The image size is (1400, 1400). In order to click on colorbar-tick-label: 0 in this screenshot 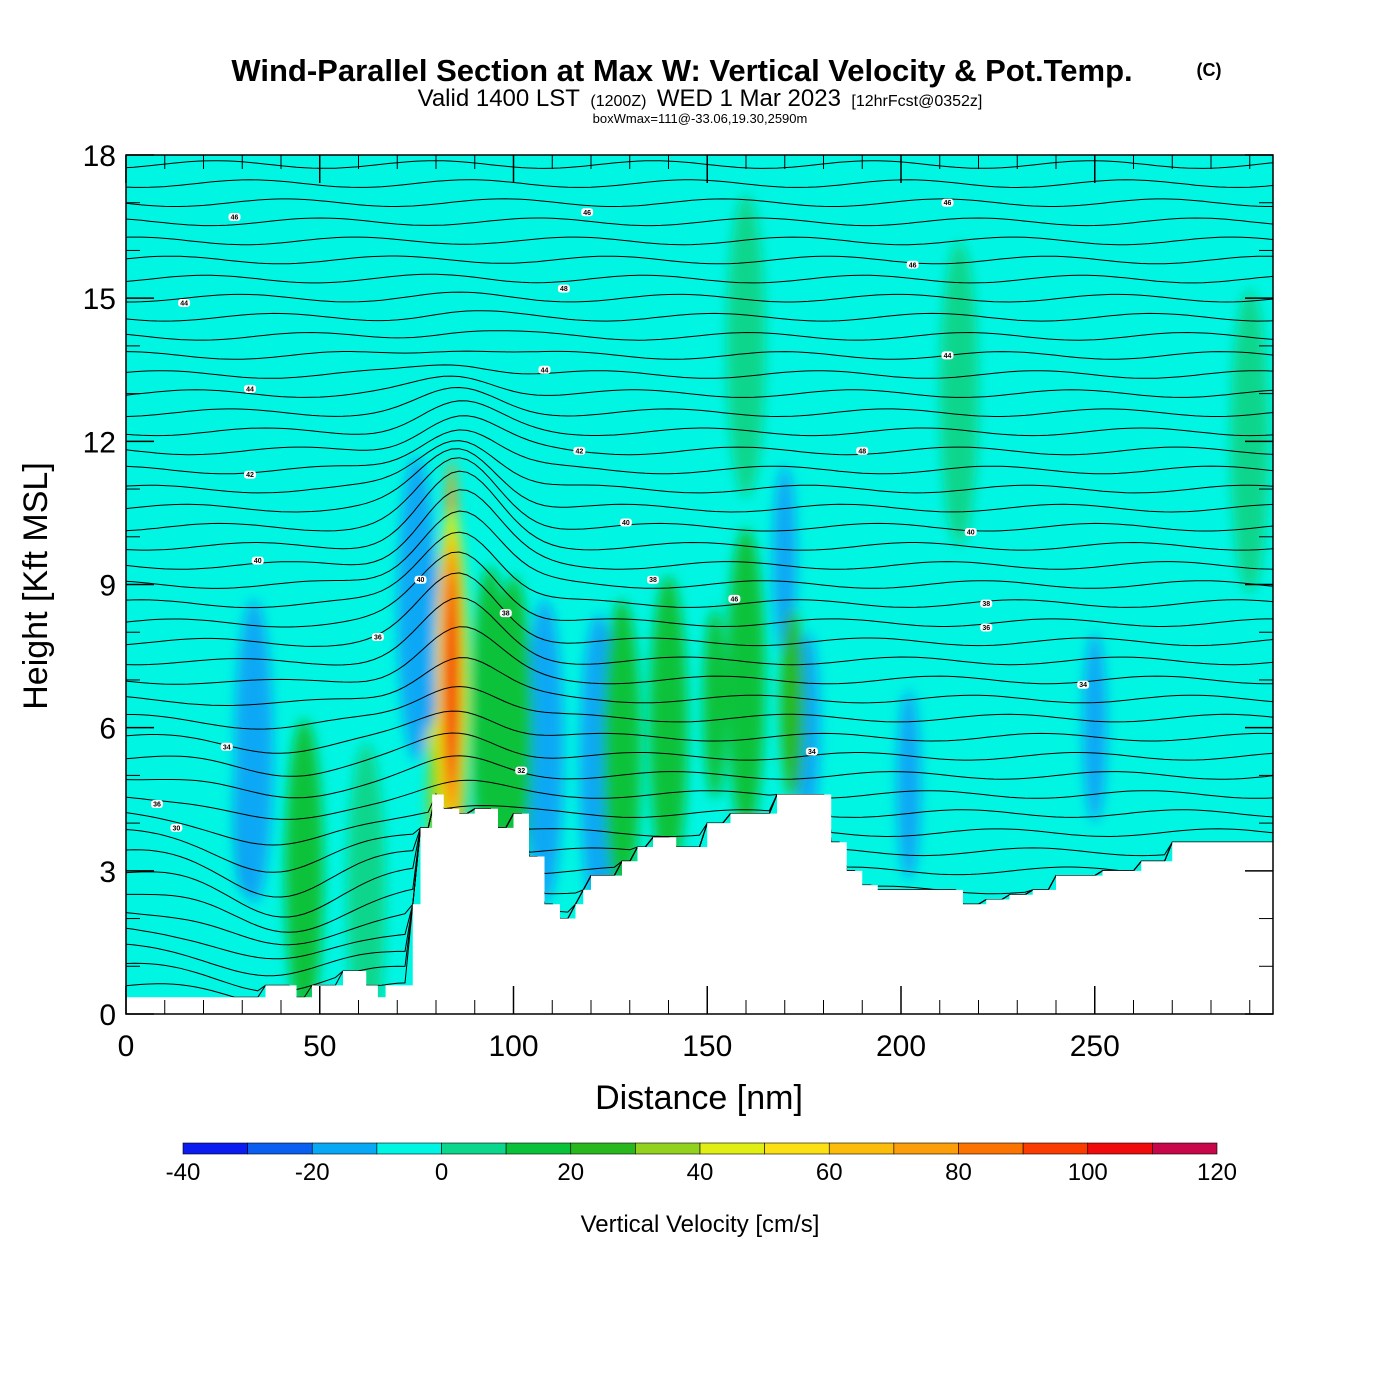, I will do `click(441, 1172)`.